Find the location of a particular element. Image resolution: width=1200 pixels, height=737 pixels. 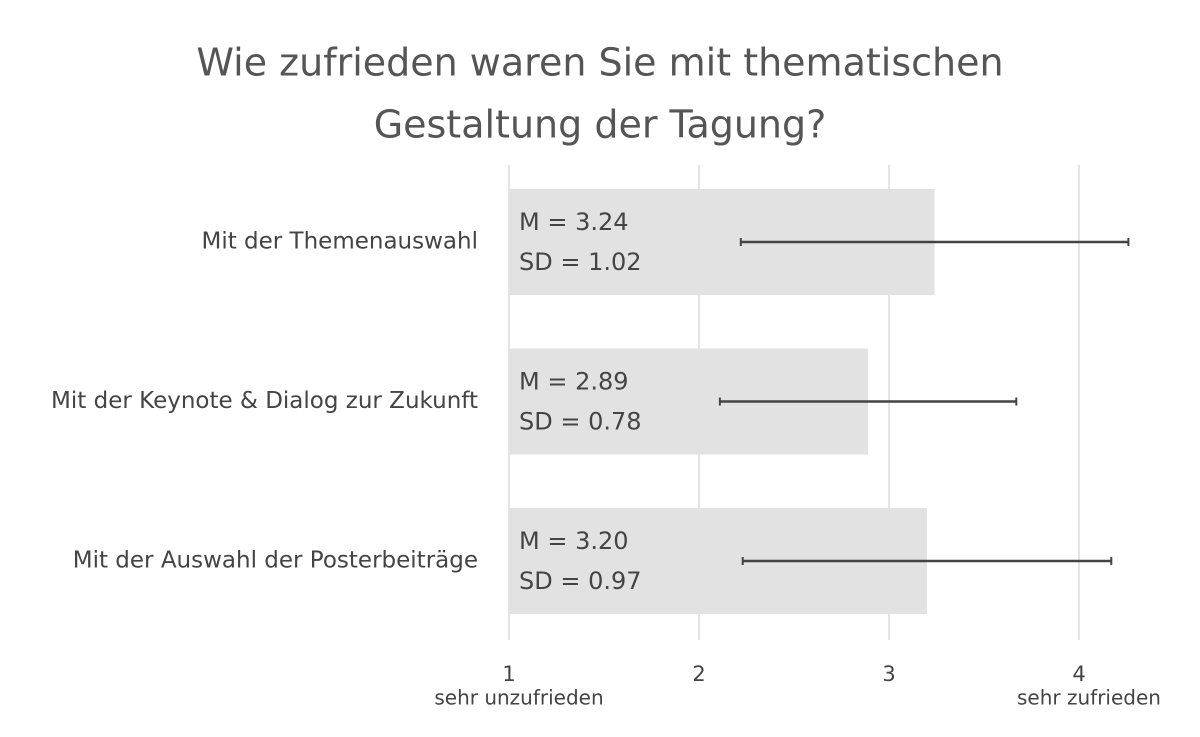

x-tick-label: 1 is located at coordinates (508, 674).